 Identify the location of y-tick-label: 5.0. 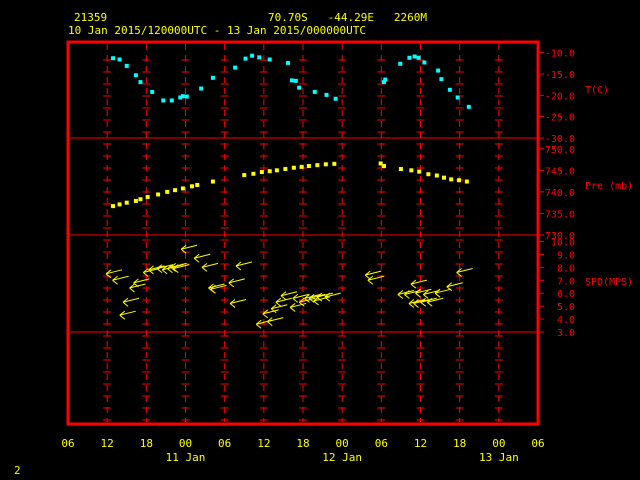
(566, 307).